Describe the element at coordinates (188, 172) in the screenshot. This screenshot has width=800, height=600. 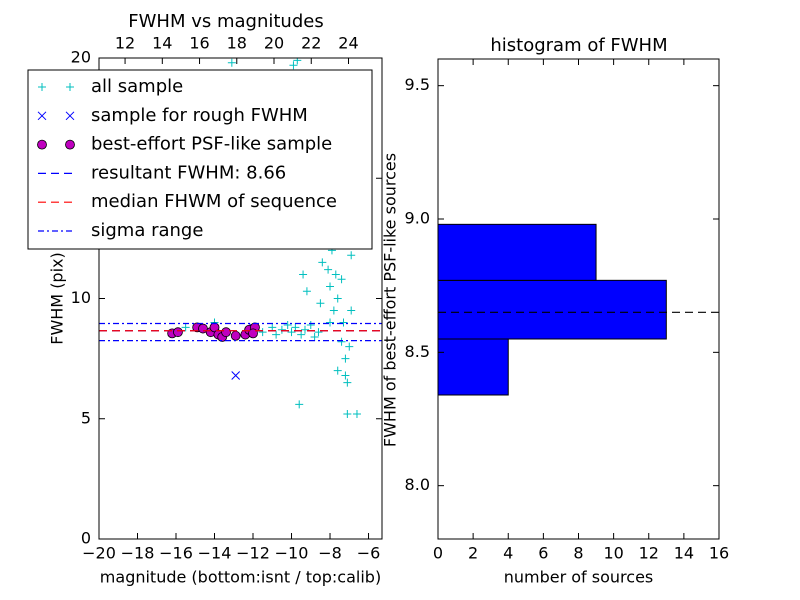
I see `legend-label: resultant FWHM: 8.66` at that location.